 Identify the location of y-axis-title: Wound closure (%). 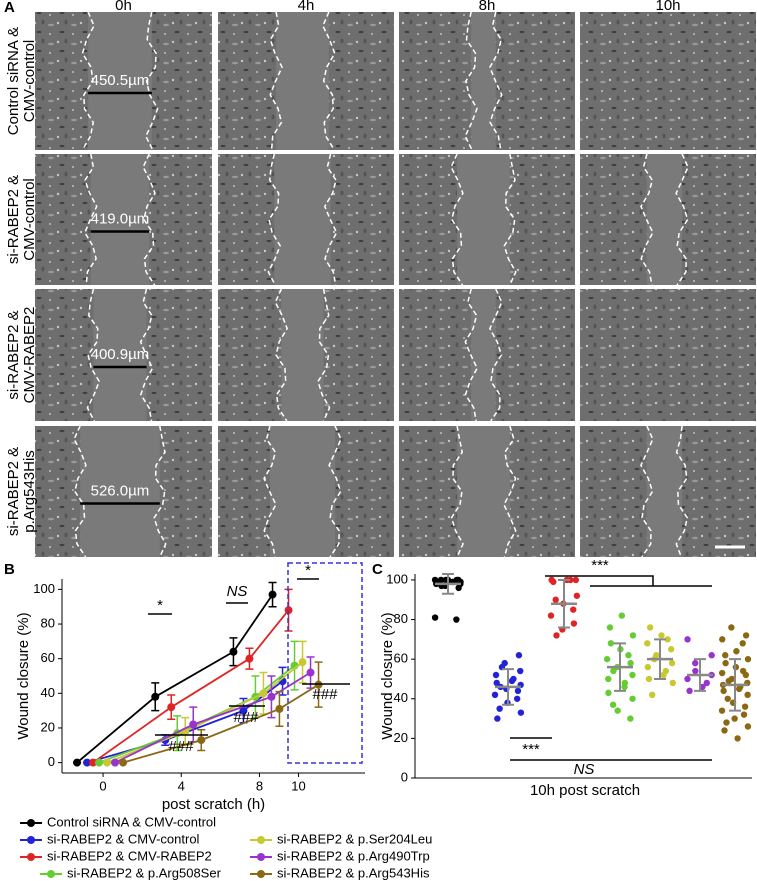
(387, 675).